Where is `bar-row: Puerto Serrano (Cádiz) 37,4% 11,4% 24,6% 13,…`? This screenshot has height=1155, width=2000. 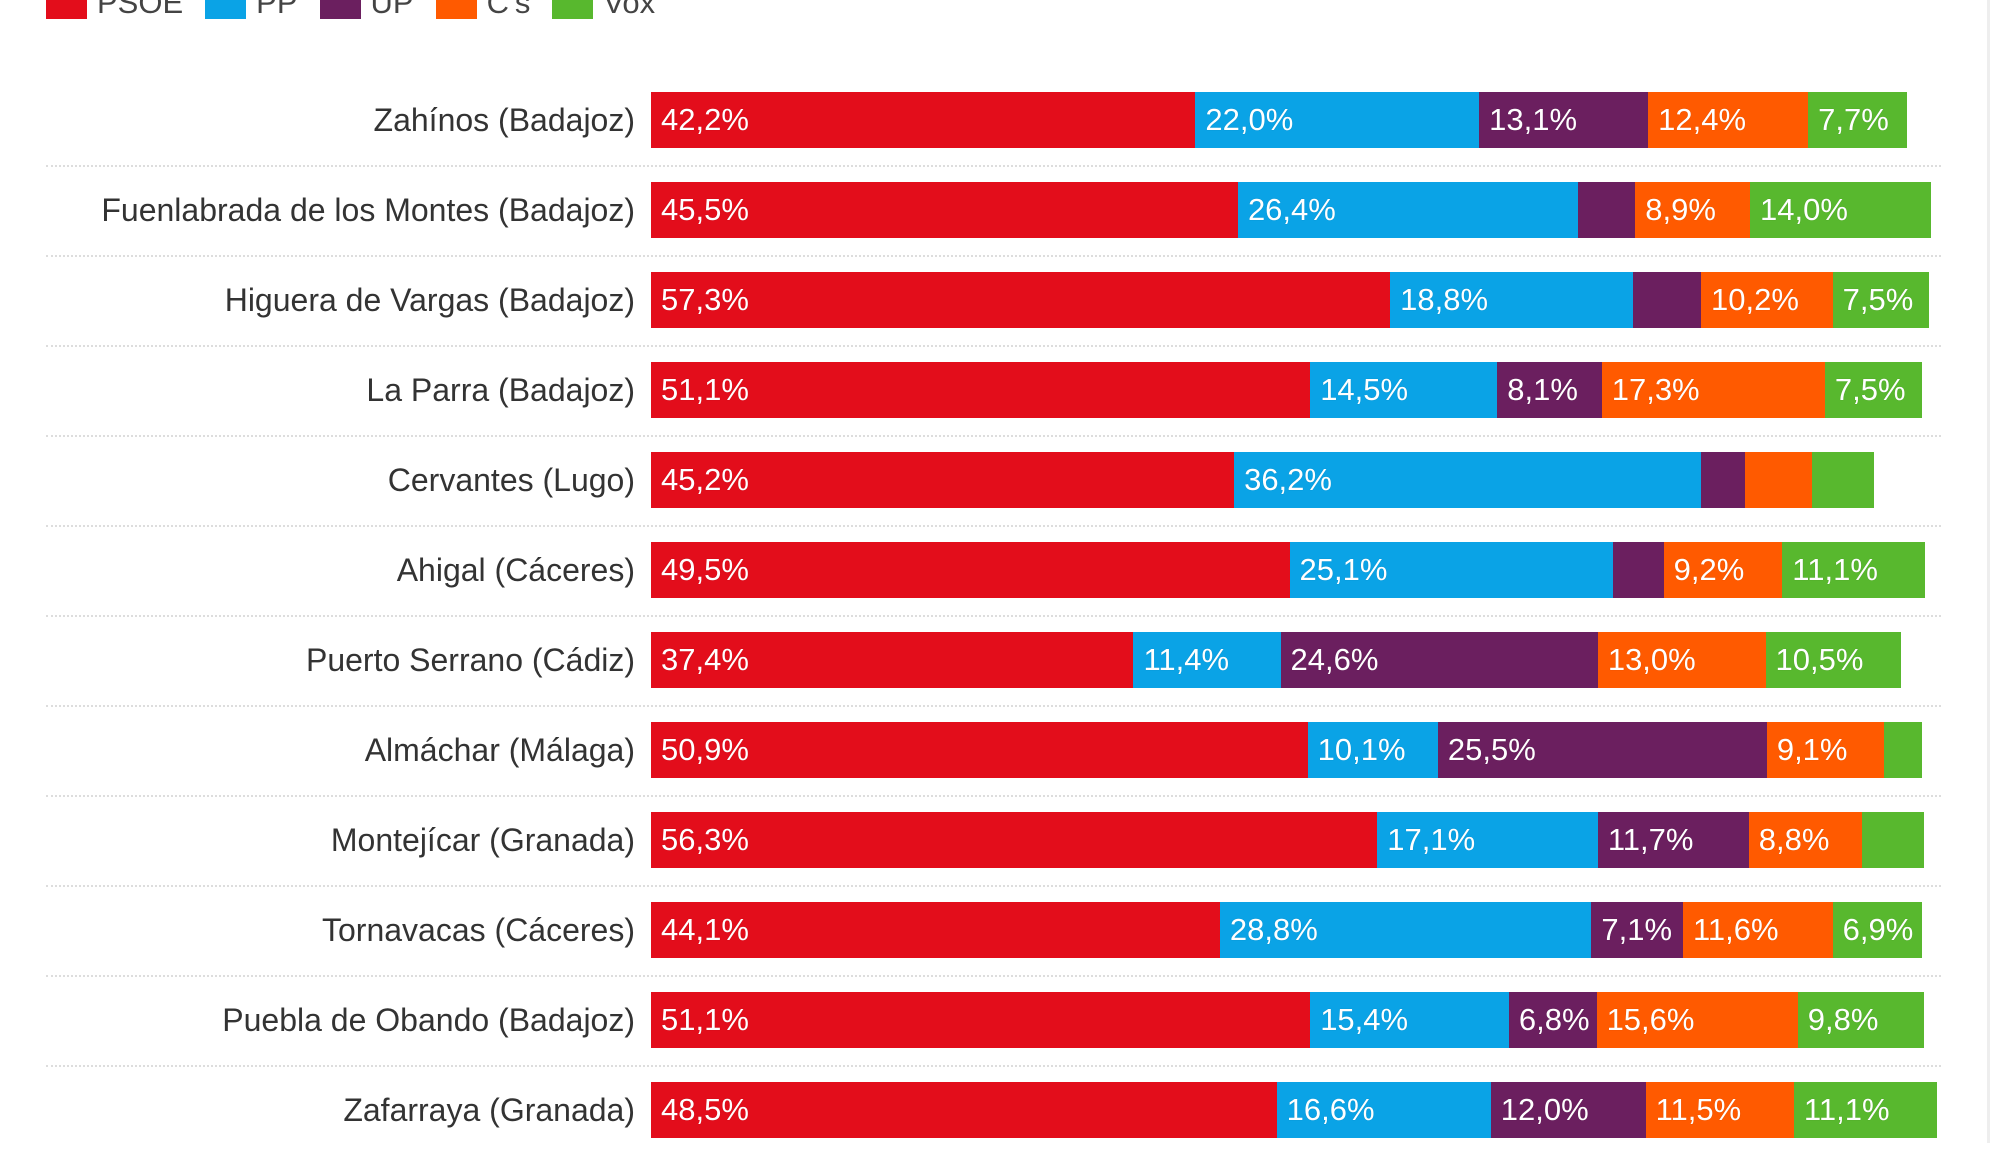
bar-row: Puerto Serrano (Cádiz) 37,4% 11,4% 24,6% 13,… is located at coordinates (1000, 661).